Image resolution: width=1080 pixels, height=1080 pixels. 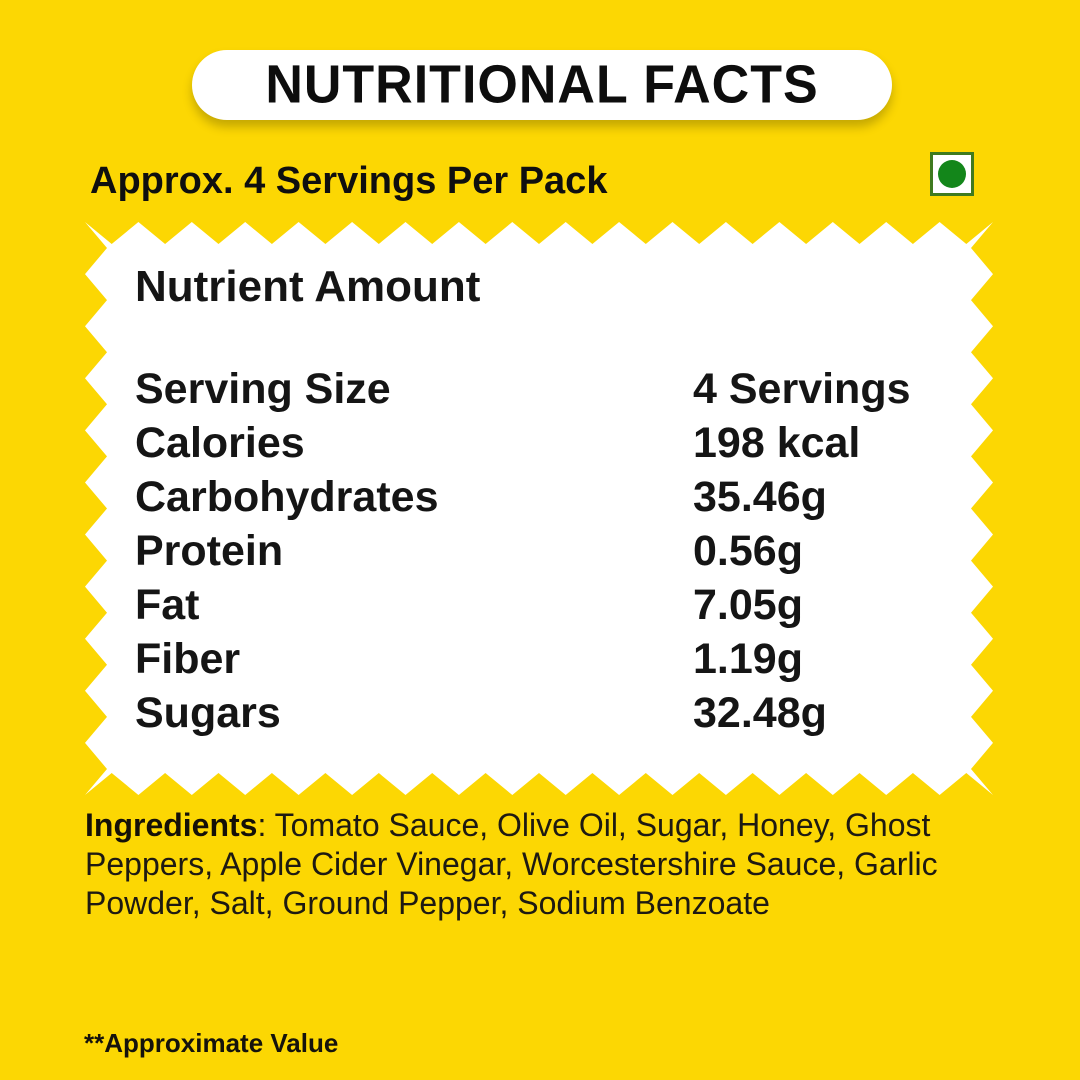 I want to click on panel-columns-header: Nutrient Amount, so click(x=308, y=286).